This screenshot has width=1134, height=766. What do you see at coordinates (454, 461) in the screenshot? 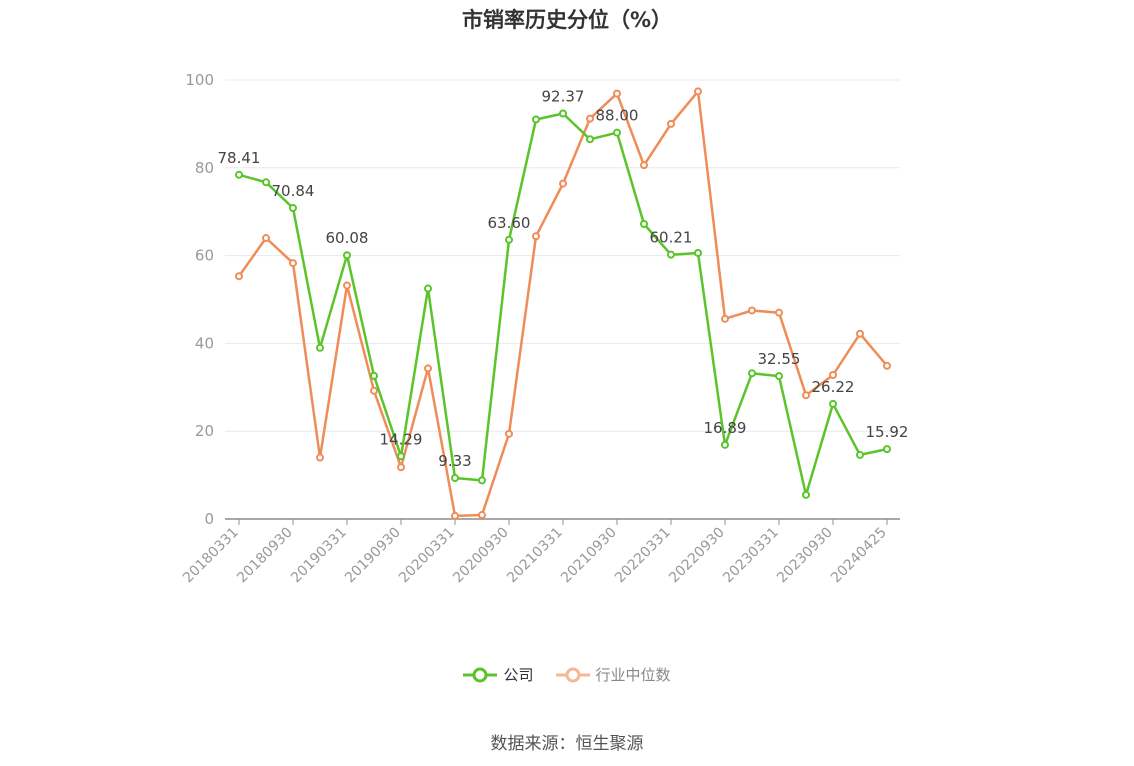
I see `data-label: 9.33` at bounding box center [454, 461].